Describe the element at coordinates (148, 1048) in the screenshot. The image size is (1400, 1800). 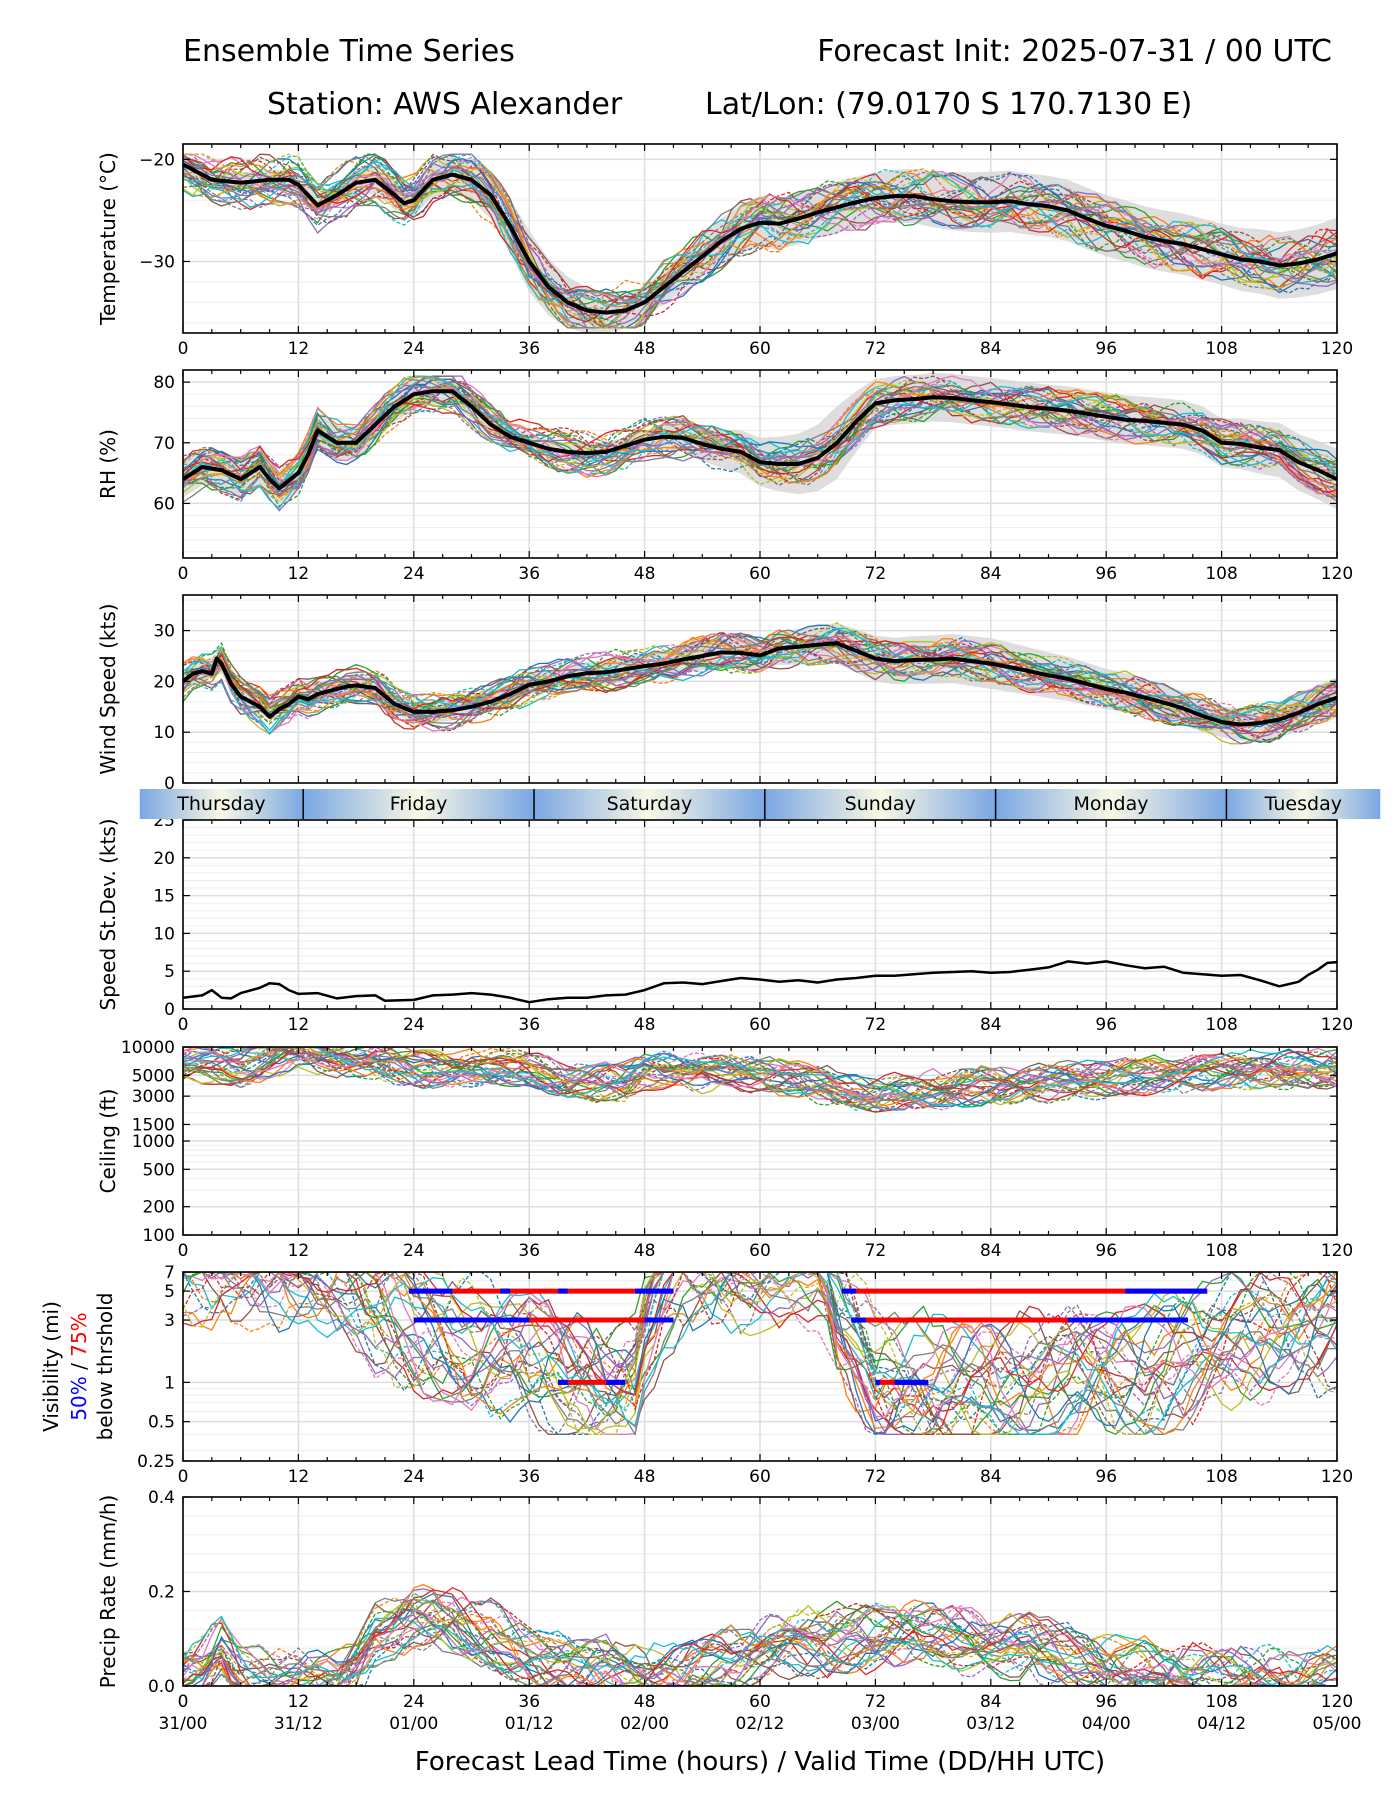
I see `y-tick-label: 10000` at that location.